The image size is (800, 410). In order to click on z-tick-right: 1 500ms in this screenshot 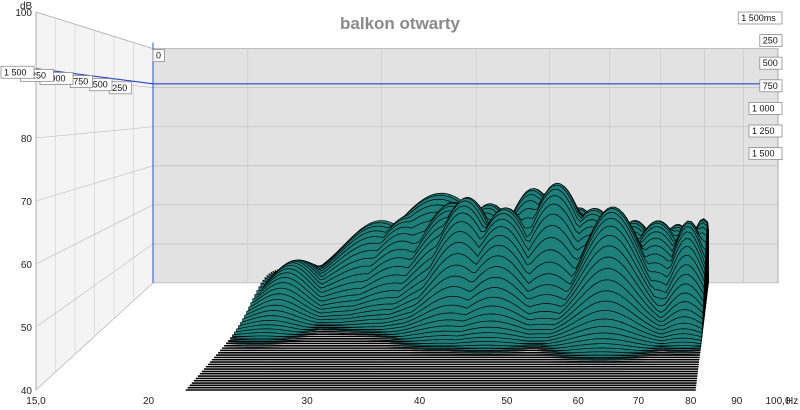, I will do `click(760, 18)`.